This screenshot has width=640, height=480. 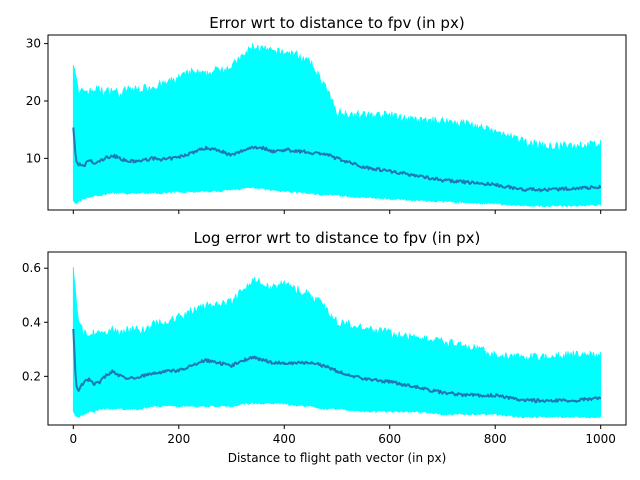 I want to click on bottom-y-tick-label: 0.4, so click(x=31, y=322).